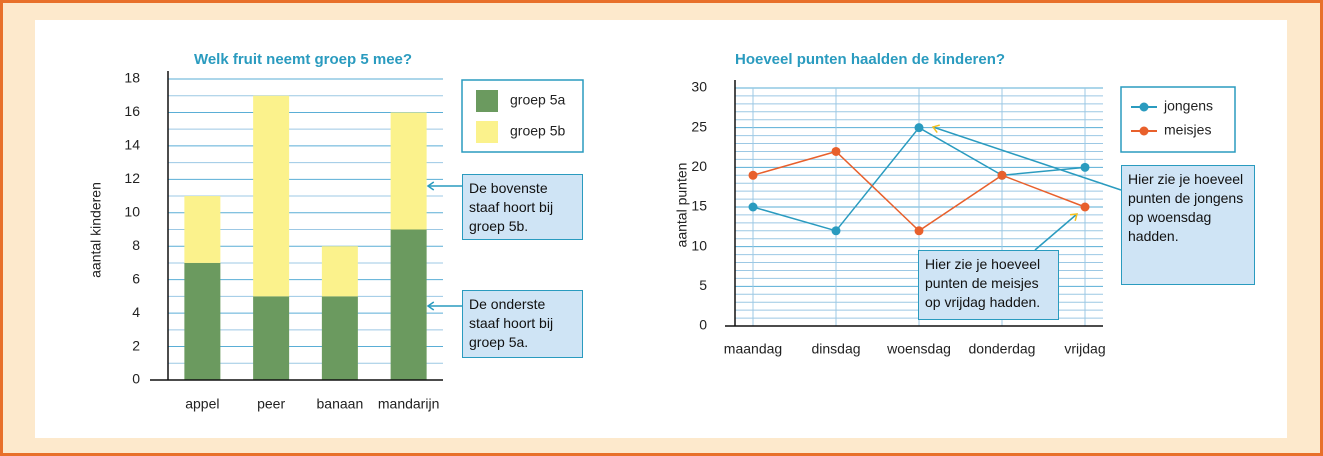 Image resolution: width=1323 pixels, height=456 pixels. I want to click on x-tick-label: appel, so click(202, 404).